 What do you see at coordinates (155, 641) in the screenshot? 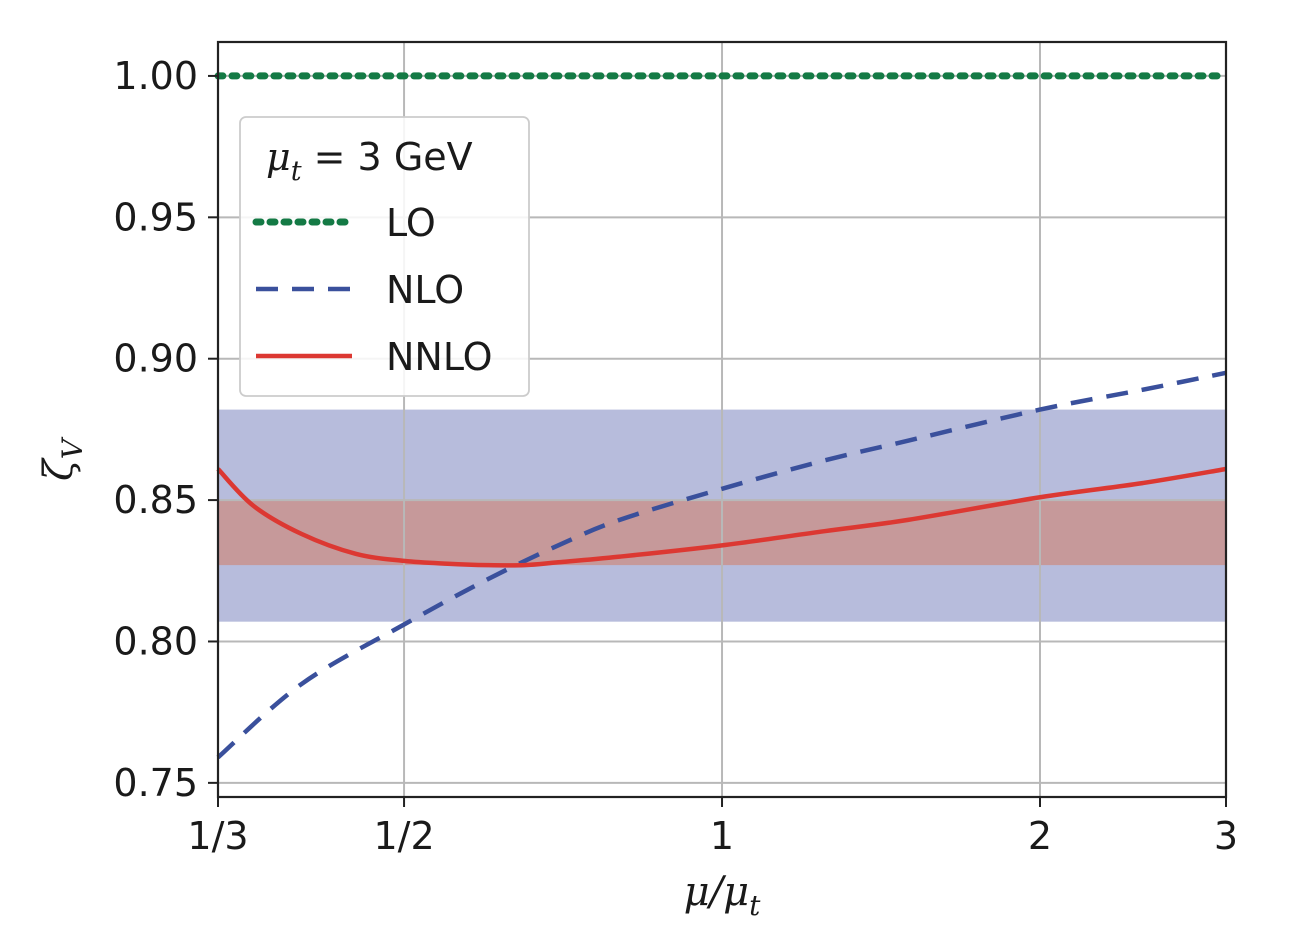
I see `y-tick-label: 0.80` at bounding box center [155, 641].